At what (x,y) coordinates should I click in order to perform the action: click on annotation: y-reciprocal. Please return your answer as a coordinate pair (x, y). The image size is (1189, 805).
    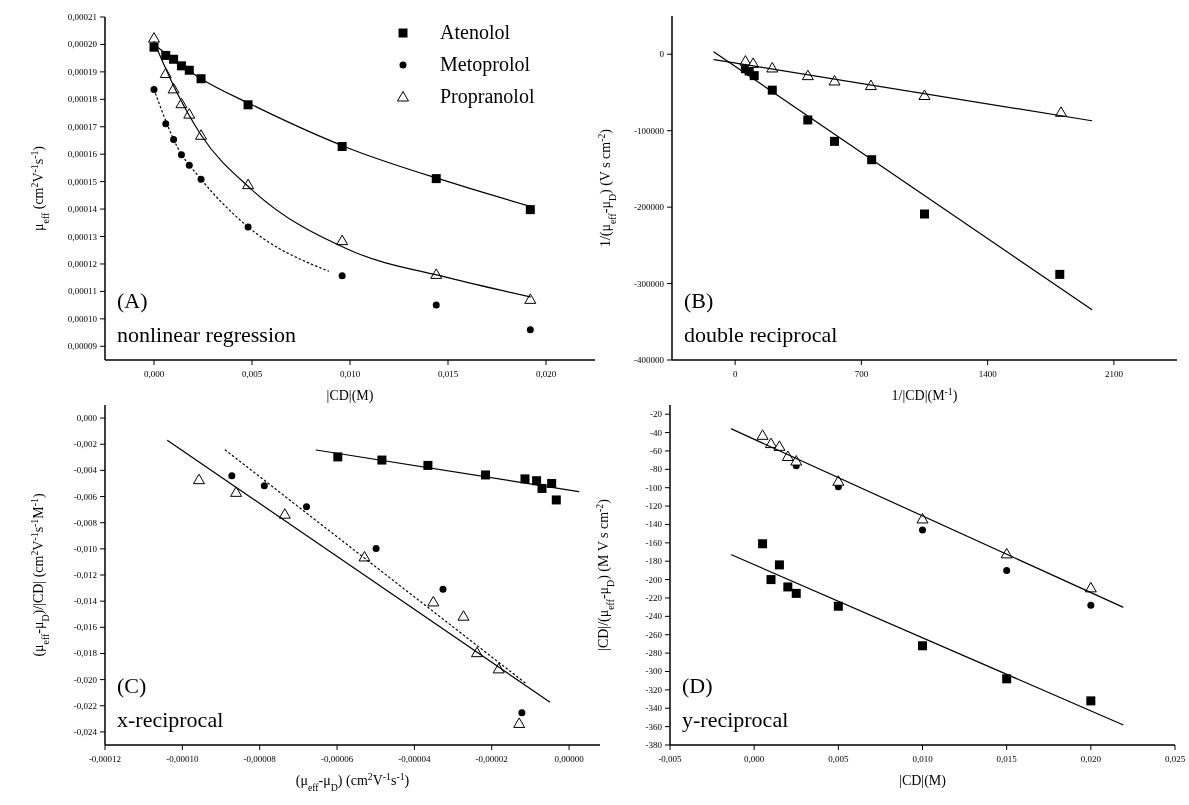
    Looking at the image, I should click on (735, 719).